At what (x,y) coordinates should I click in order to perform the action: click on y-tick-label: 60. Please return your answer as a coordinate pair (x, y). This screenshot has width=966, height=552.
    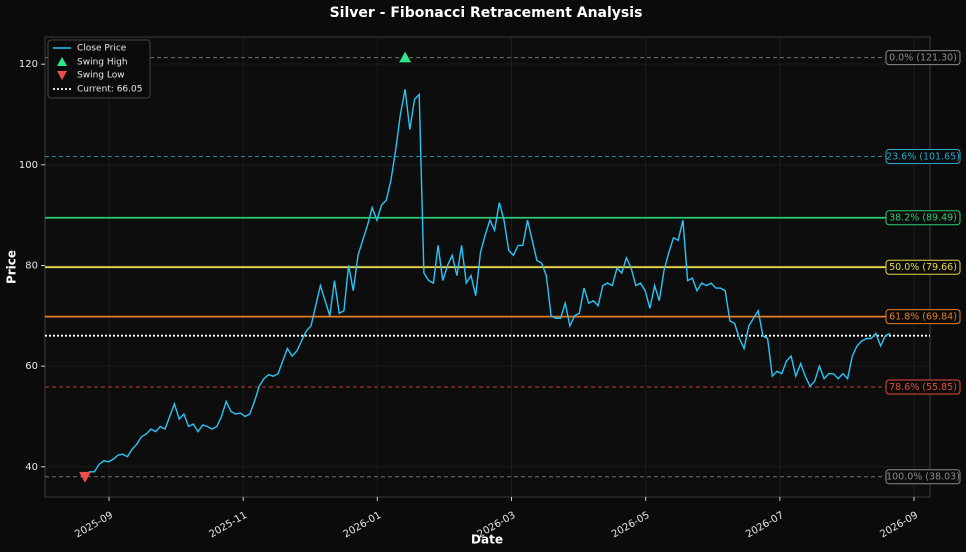
    Looking at the image, I should click on (31, 366).